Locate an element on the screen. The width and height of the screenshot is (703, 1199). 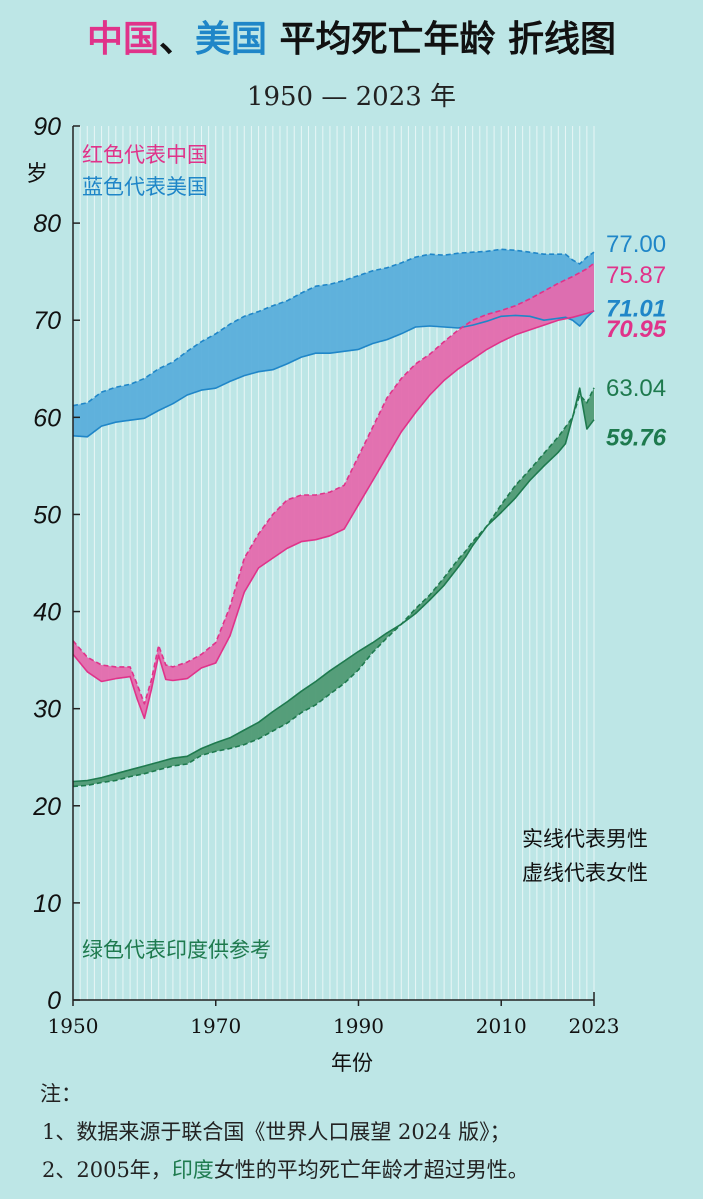
legend-china: 红色代表中国 is located at coordinates (145, 155).